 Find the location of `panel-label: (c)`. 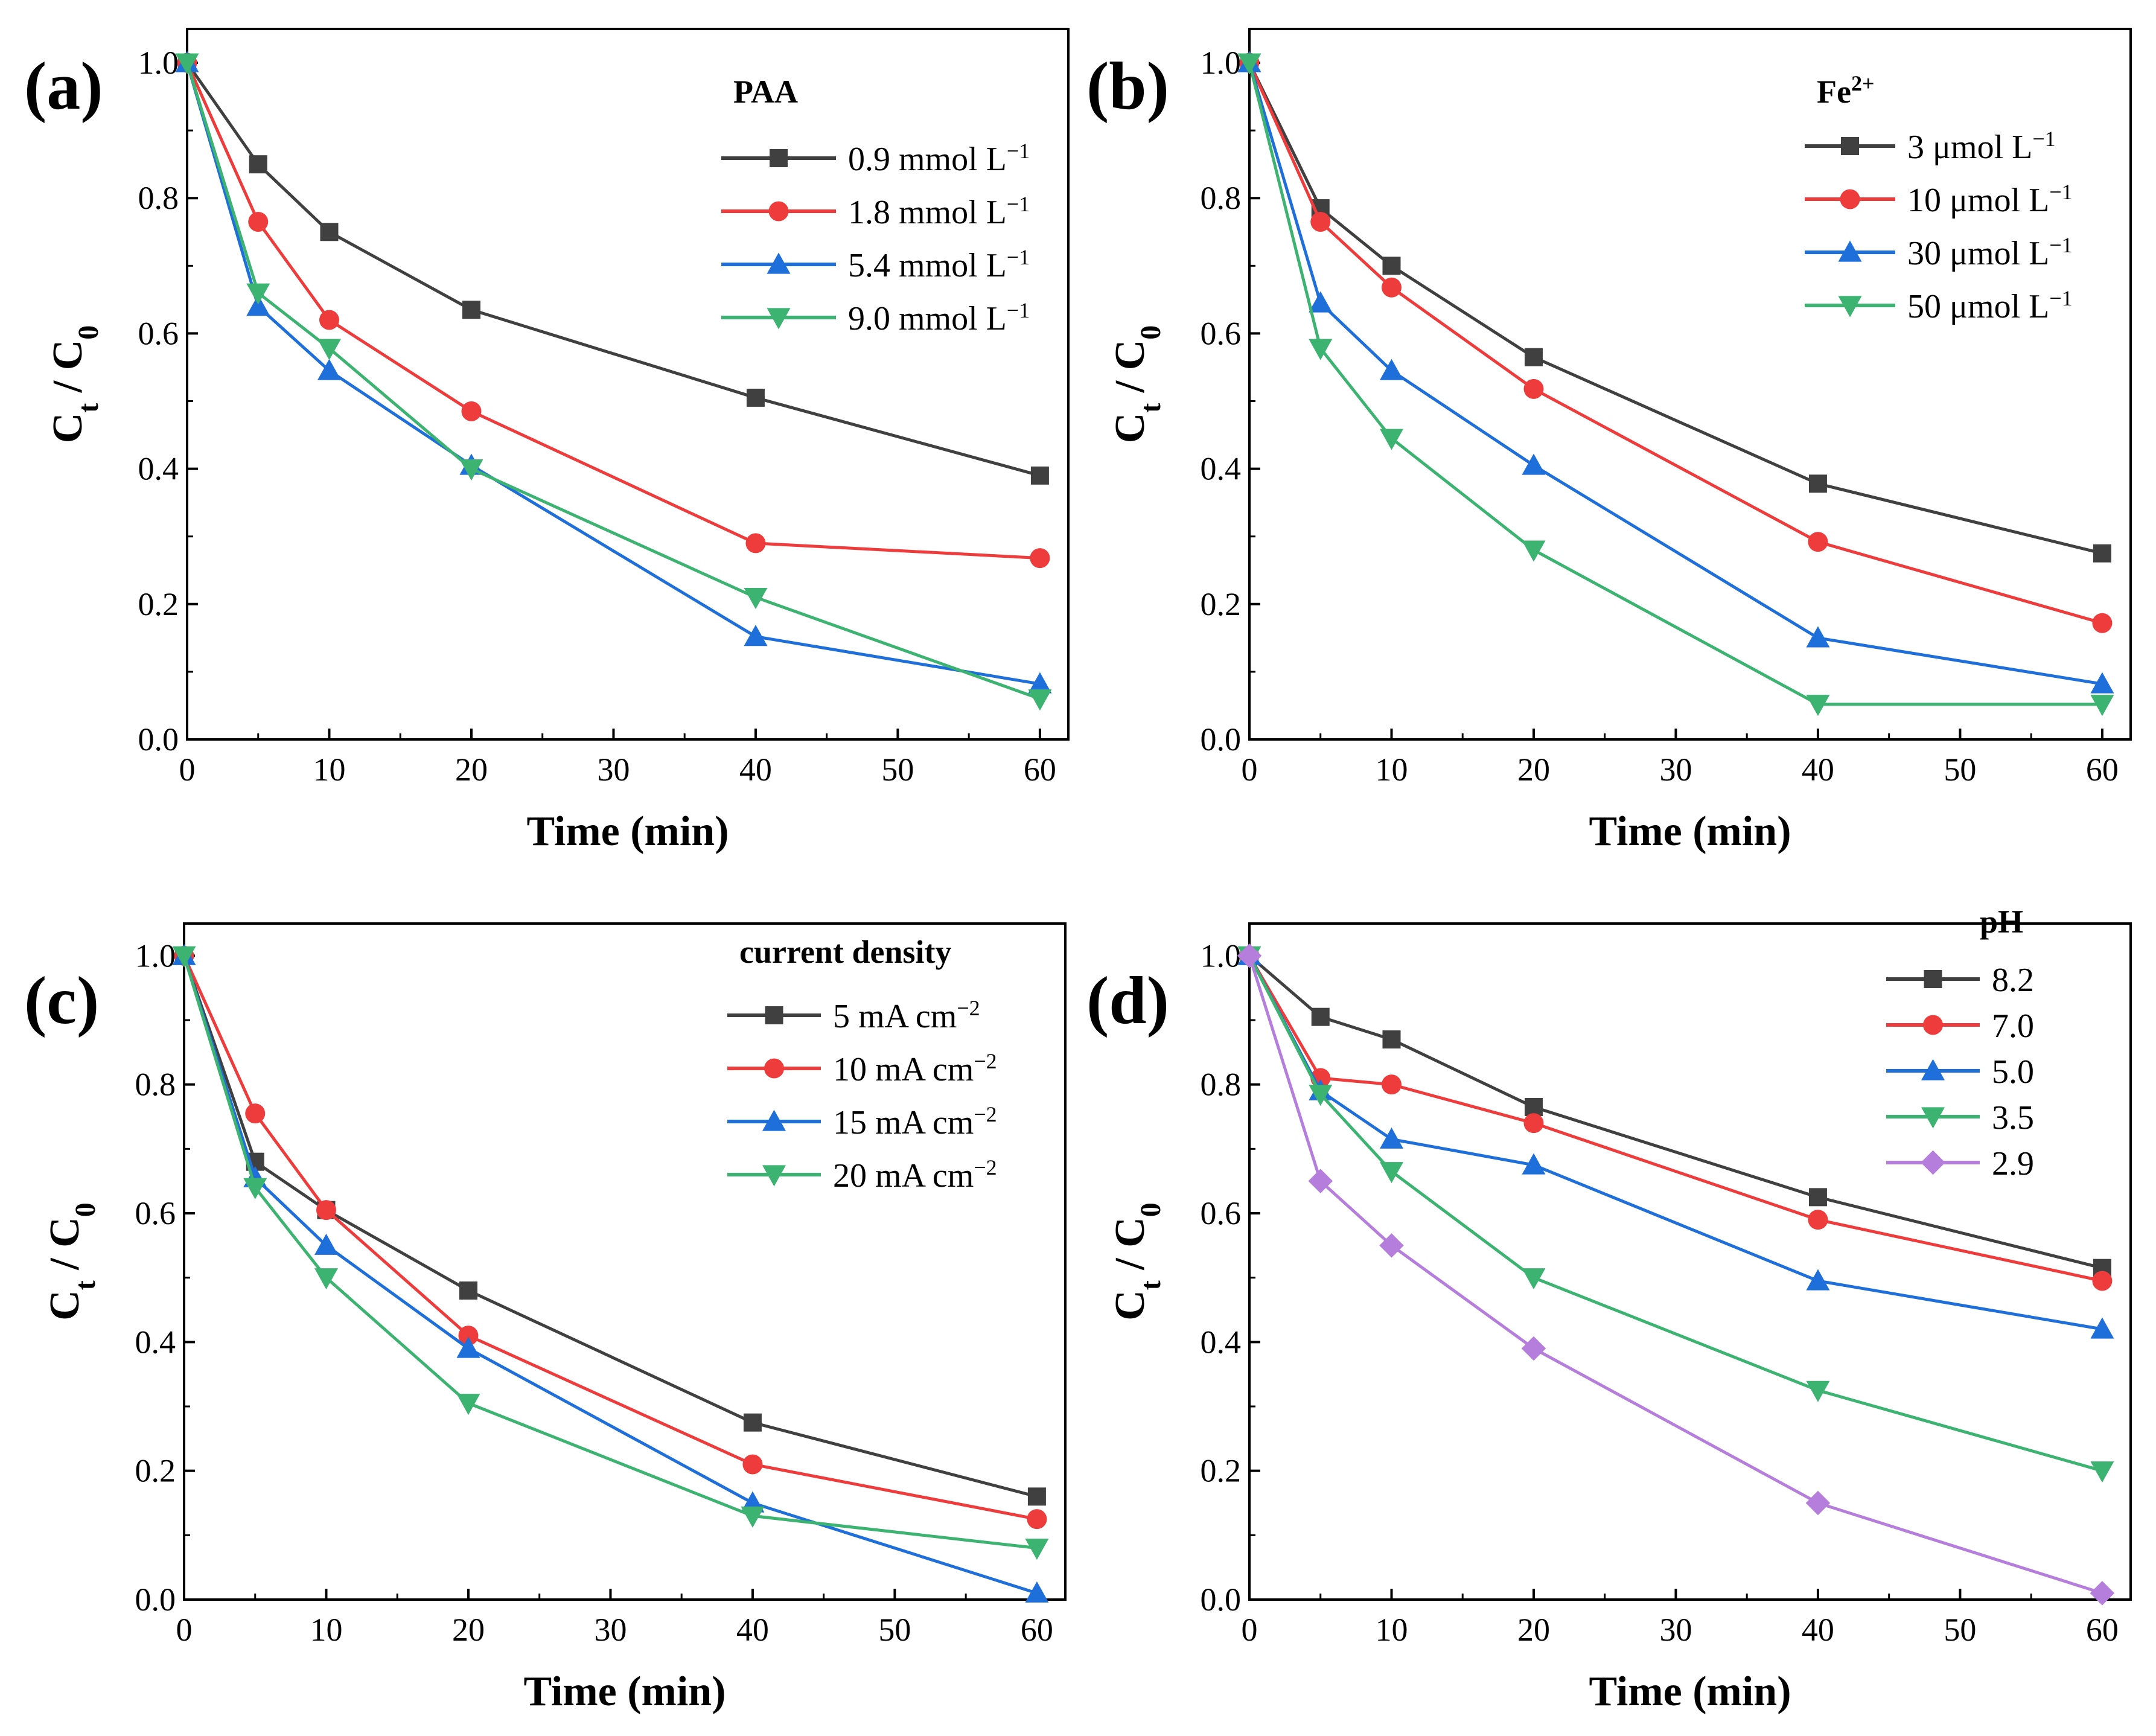

panel-label: (c) is located at coordinates (61, 1000).